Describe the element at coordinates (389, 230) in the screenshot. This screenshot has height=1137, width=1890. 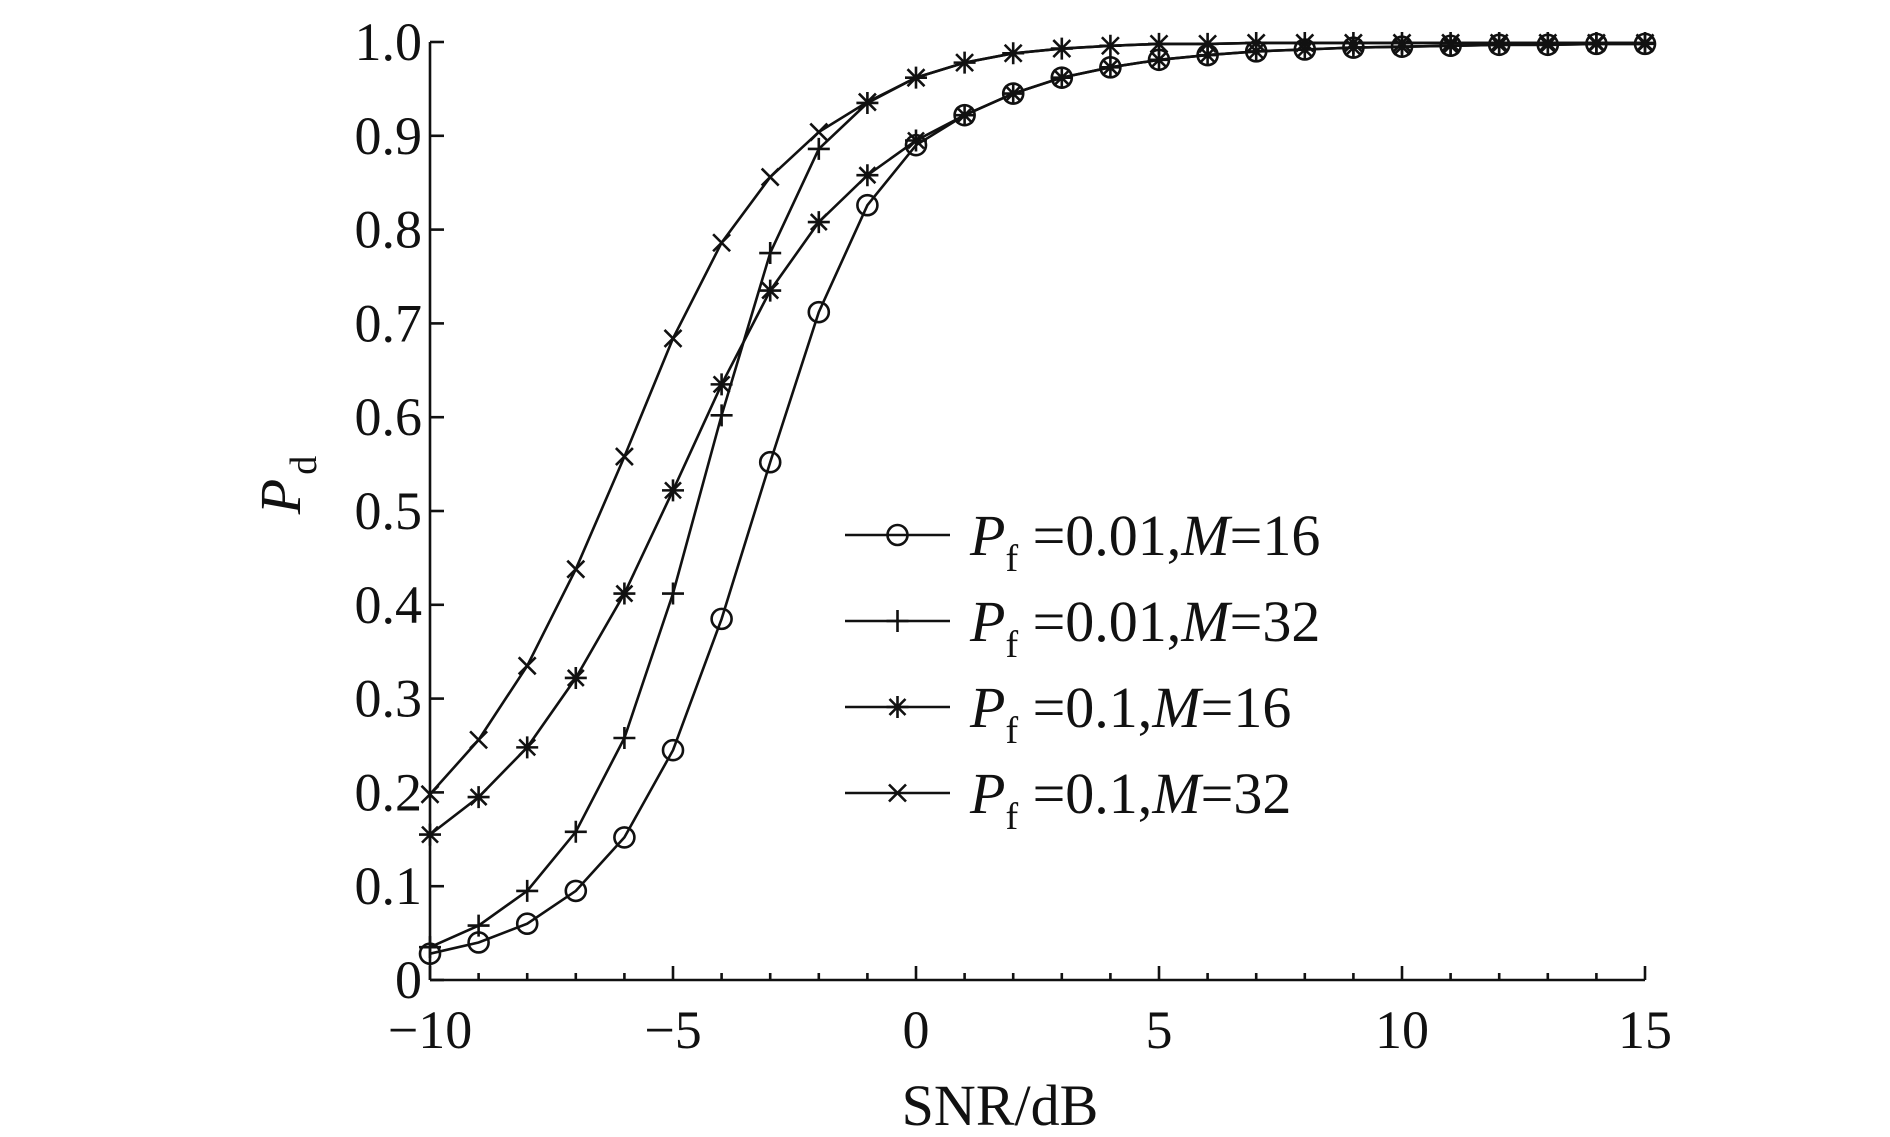
I see `y-tick-label: 0.8` at that location.